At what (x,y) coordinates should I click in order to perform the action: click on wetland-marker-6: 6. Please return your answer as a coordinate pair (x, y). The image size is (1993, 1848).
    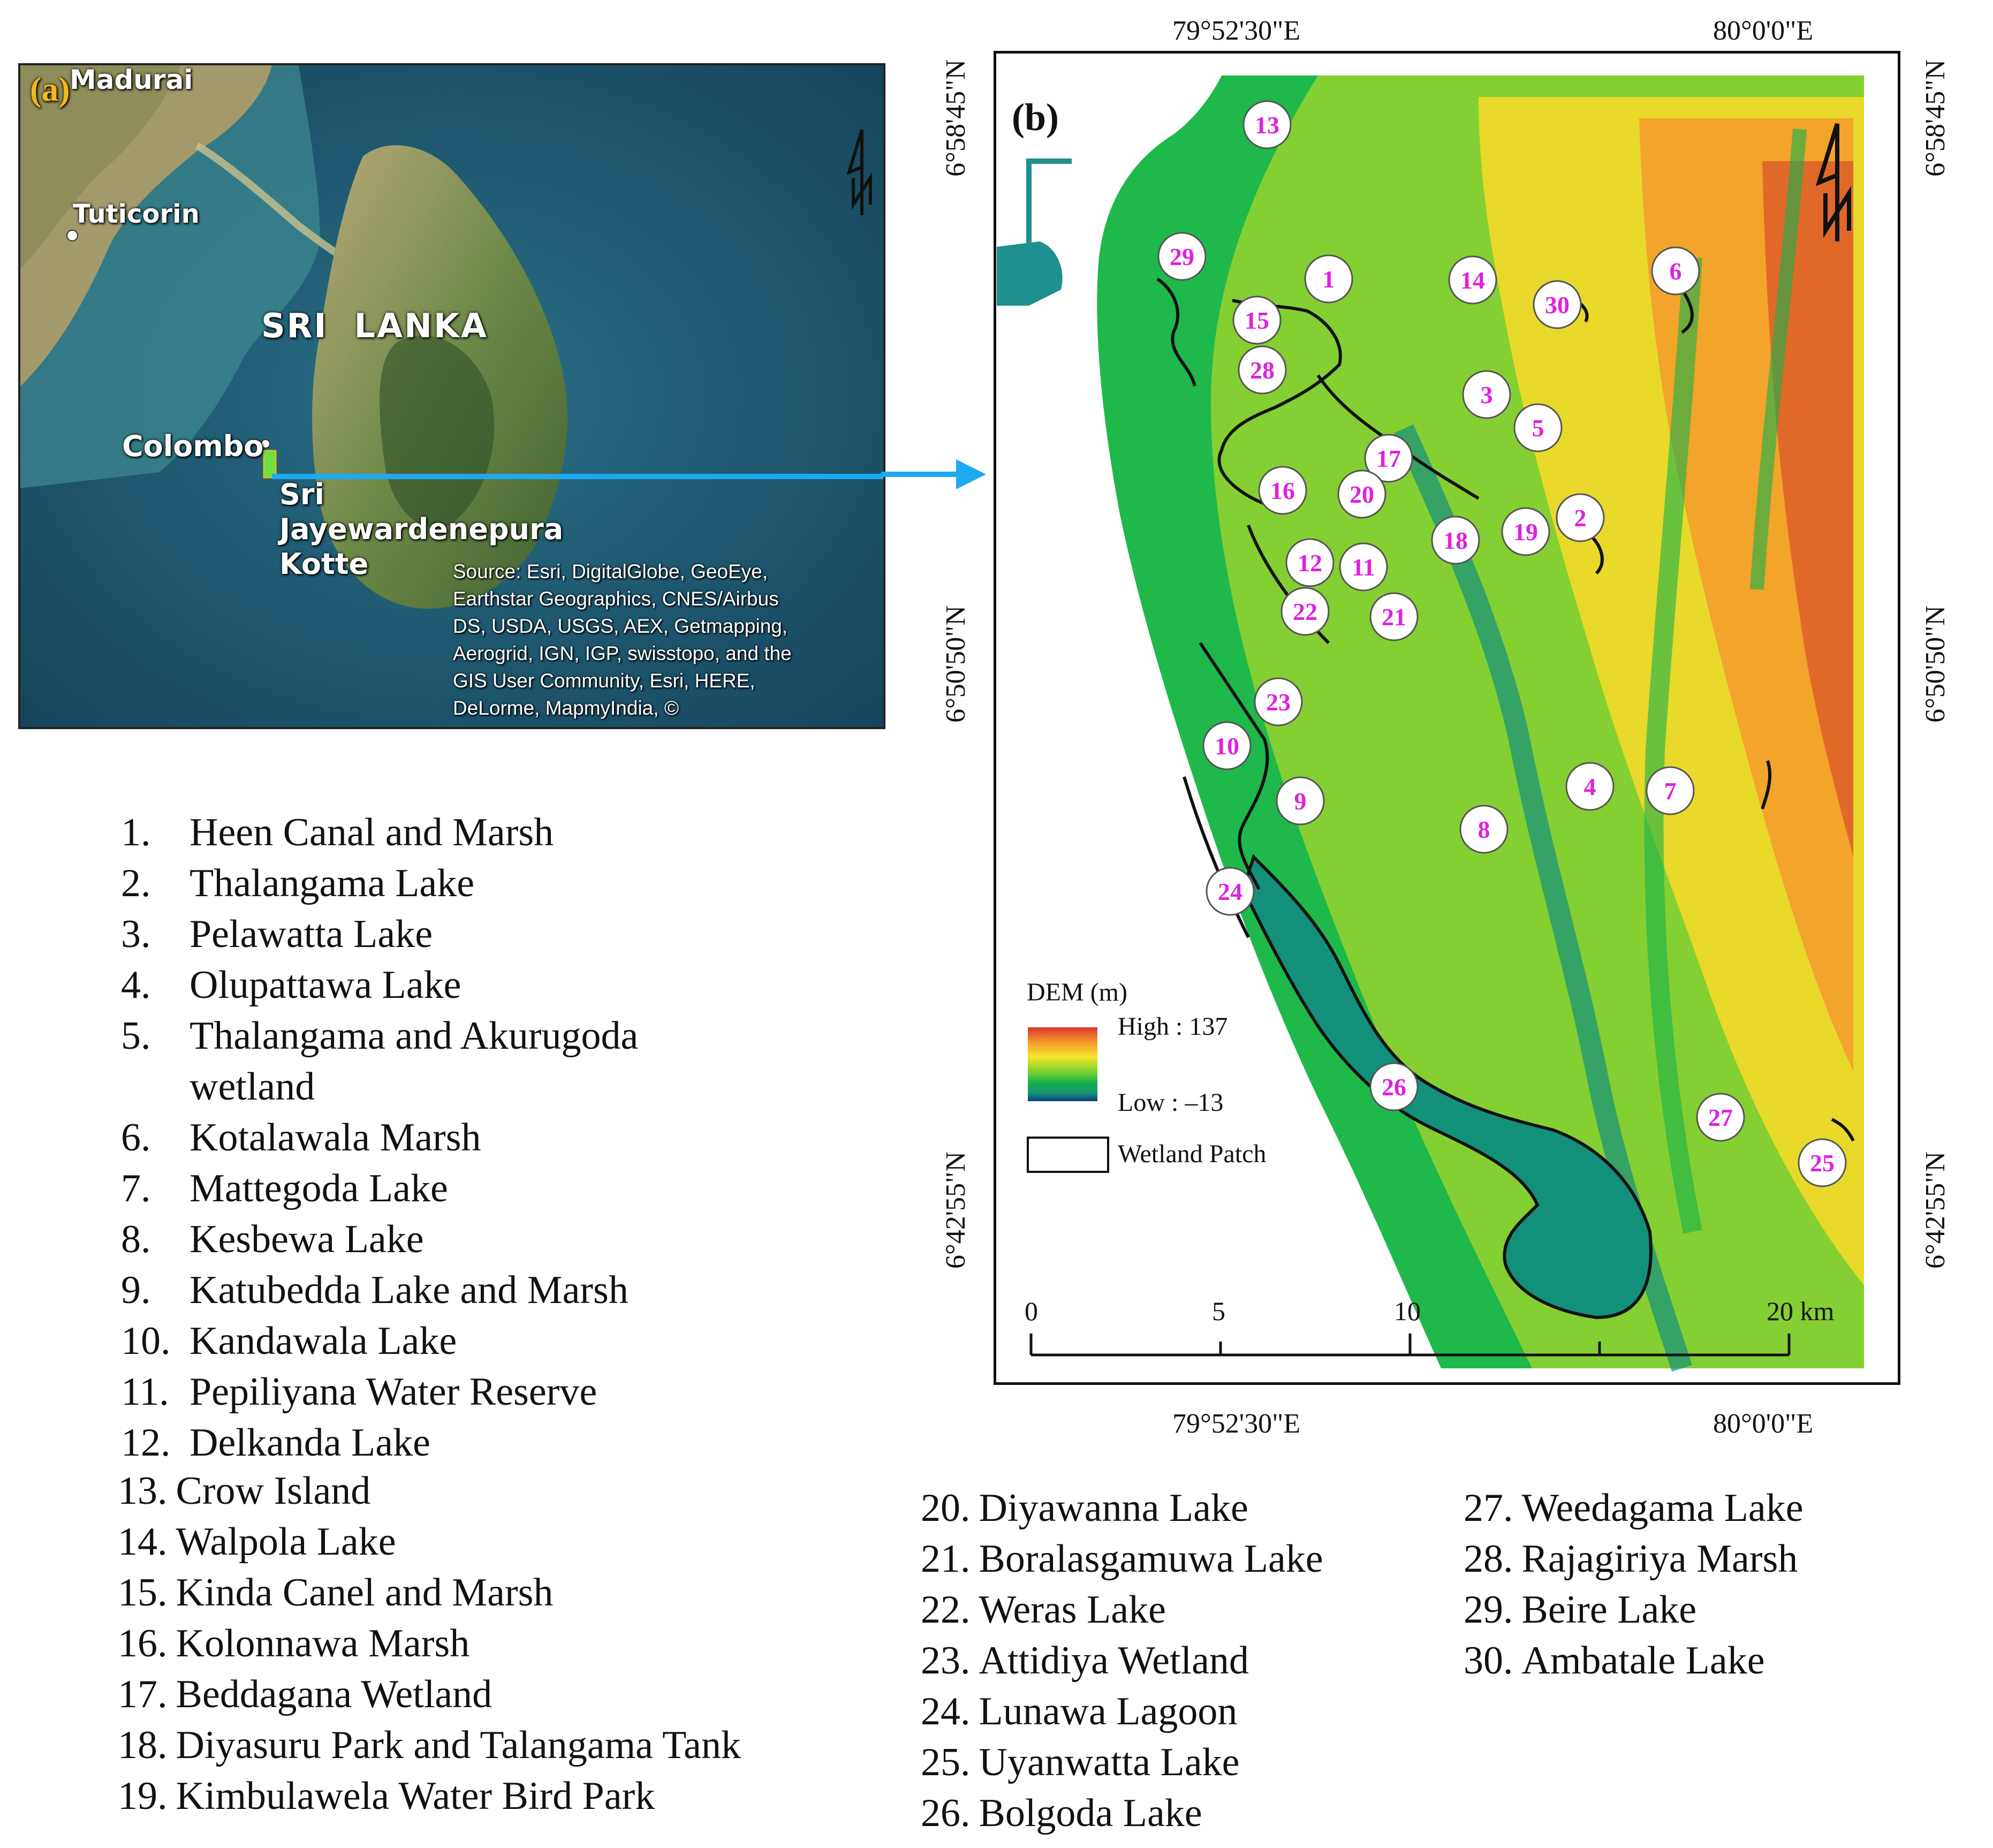
    Looking at the image, I should click on (1675, 271).